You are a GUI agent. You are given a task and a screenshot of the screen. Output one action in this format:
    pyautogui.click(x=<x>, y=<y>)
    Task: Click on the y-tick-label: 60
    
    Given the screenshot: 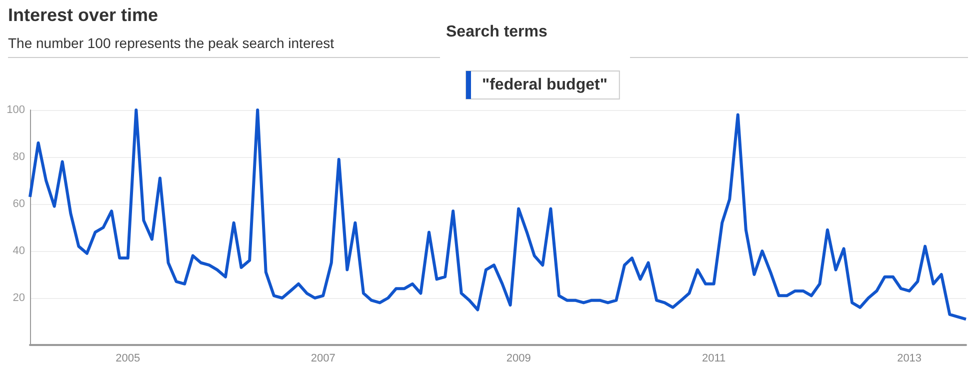 What is the action you would take?
    pyautogui.click(x=18, y=204)
    